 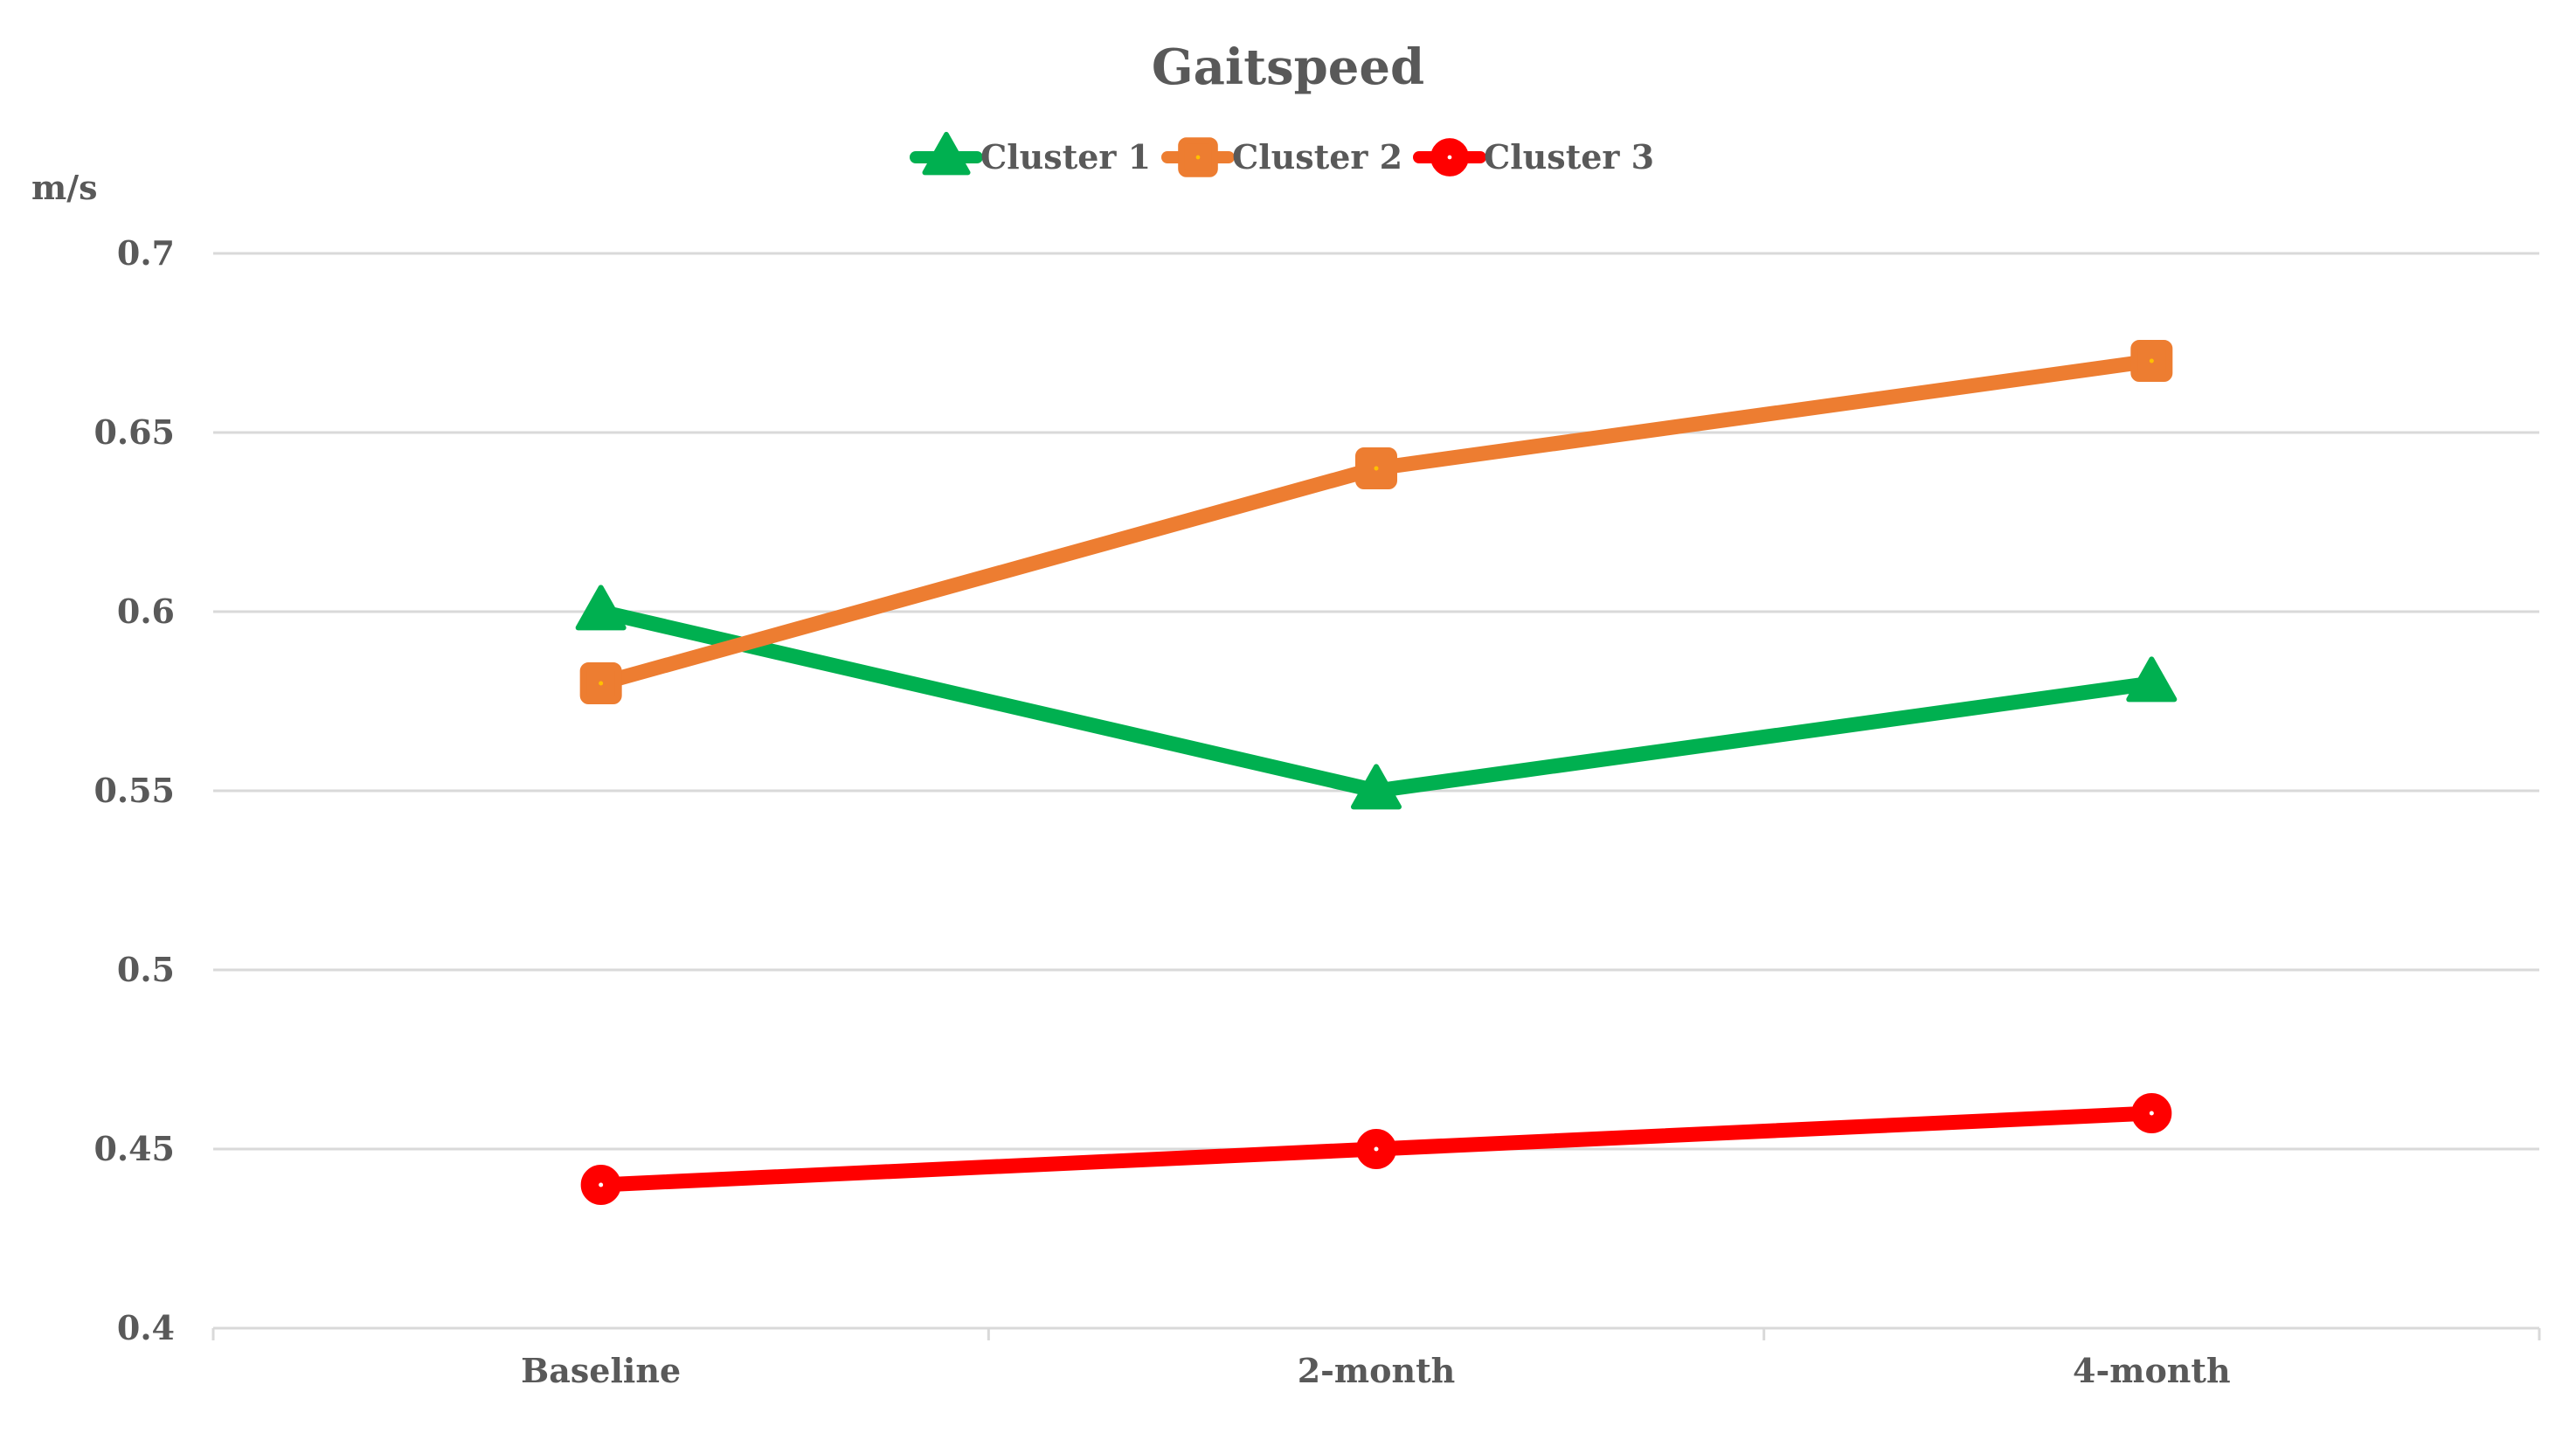 I want to click on legend-item: Cluster 1, so click(x=1030, y=154).